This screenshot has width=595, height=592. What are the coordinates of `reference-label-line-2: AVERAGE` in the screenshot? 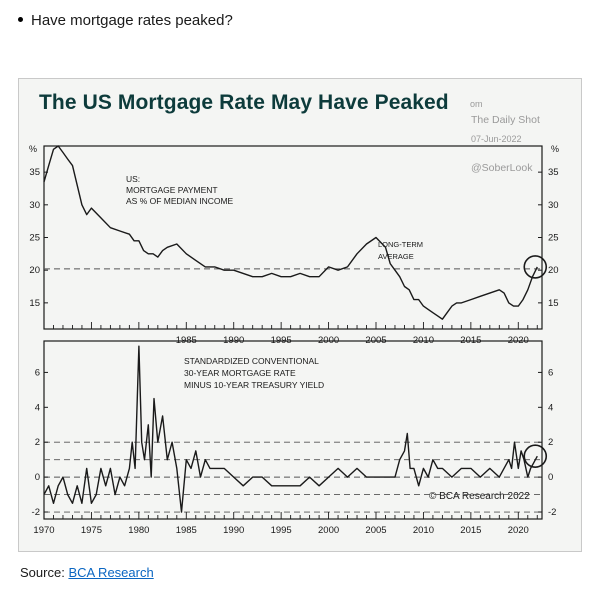 It's located at (396, 256).